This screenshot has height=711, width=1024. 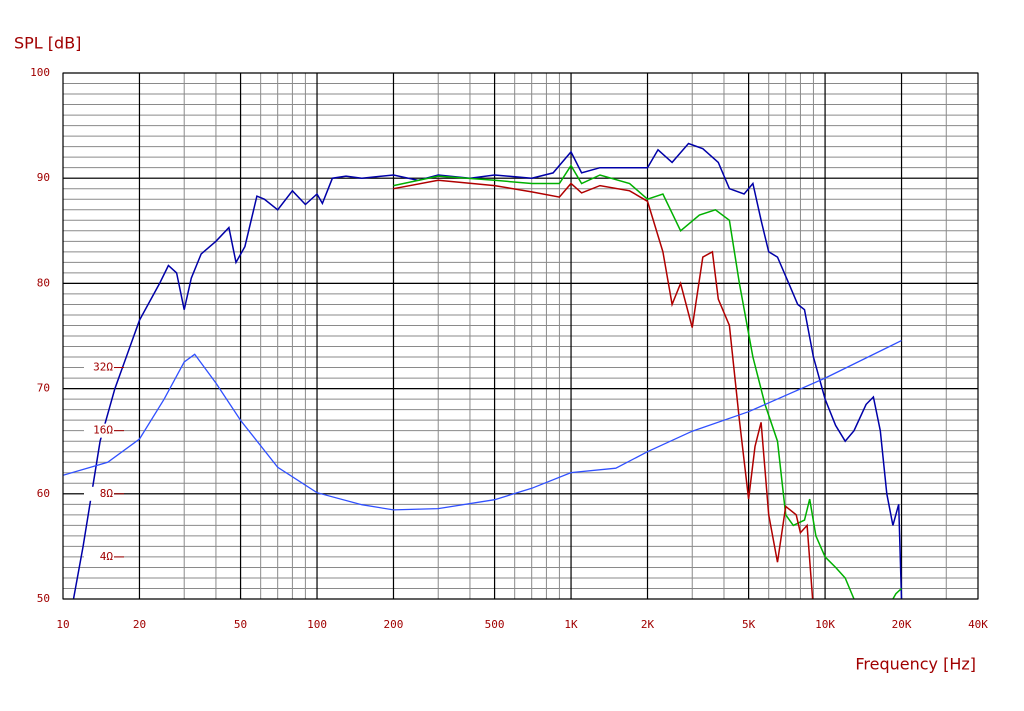 What do you see at coordinates (139, 624) in the screenshot?
I see `x-tick-label: 20` at bounding box center [139, 624].